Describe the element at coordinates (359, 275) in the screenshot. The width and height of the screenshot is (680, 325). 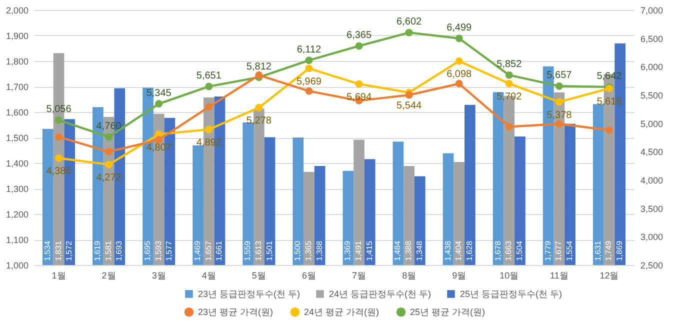
I see `x-tick-label: 7월` at that location.